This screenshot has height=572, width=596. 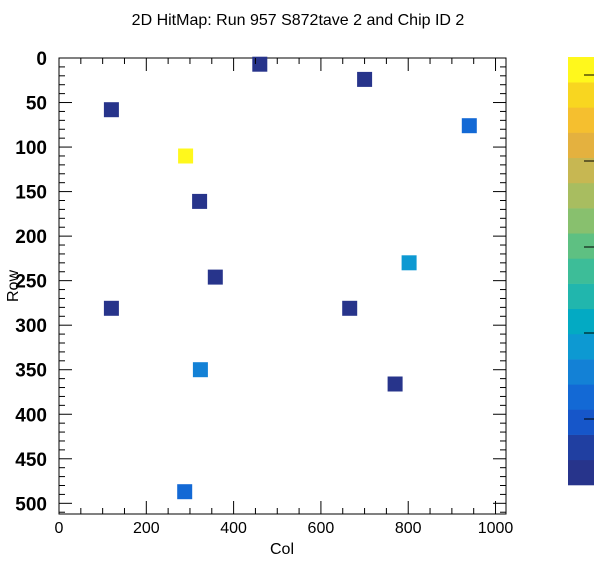 What do you see at coordinates (31, 148) in the screenshot?
I see `y-tick-label: 100` at bounding box center [31, 148].